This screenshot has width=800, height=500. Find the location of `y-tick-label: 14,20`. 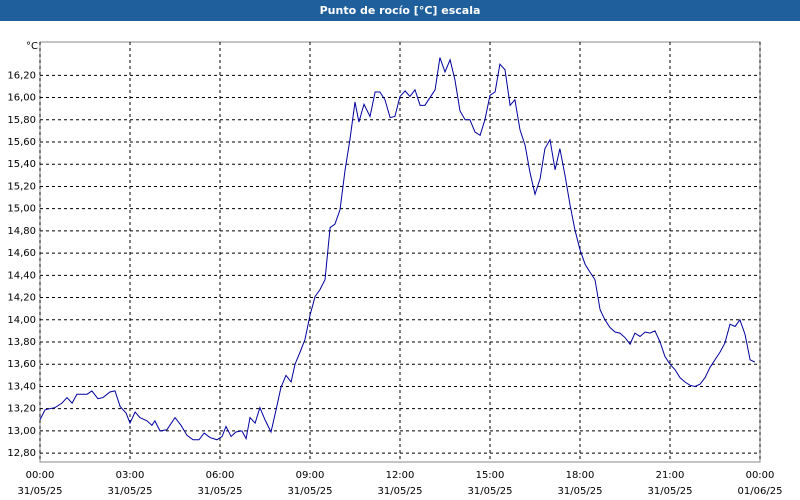

y-tick-label: 14,20 is located at coordinates (21, 298).